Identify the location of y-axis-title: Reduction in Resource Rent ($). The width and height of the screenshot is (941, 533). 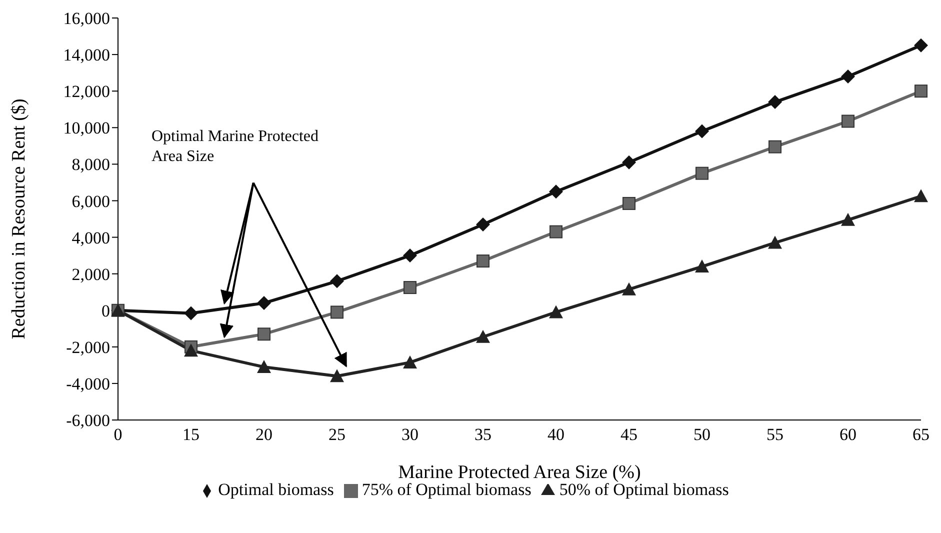
(19, 219).